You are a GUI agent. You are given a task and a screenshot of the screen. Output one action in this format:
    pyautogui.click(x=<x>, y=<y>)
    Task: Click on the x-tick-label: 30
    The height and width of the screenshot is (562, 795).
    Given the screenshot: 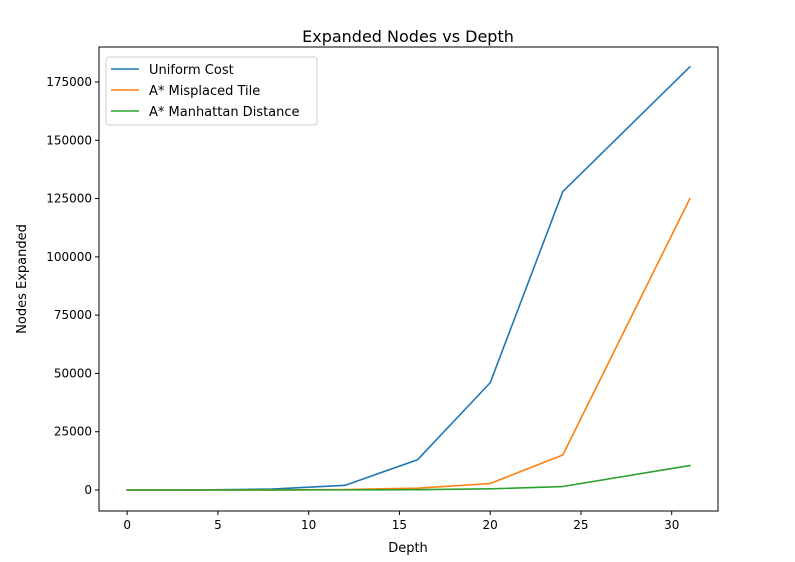 What is the action you would take?
    pyautogui.click(x=671, y=525)
    